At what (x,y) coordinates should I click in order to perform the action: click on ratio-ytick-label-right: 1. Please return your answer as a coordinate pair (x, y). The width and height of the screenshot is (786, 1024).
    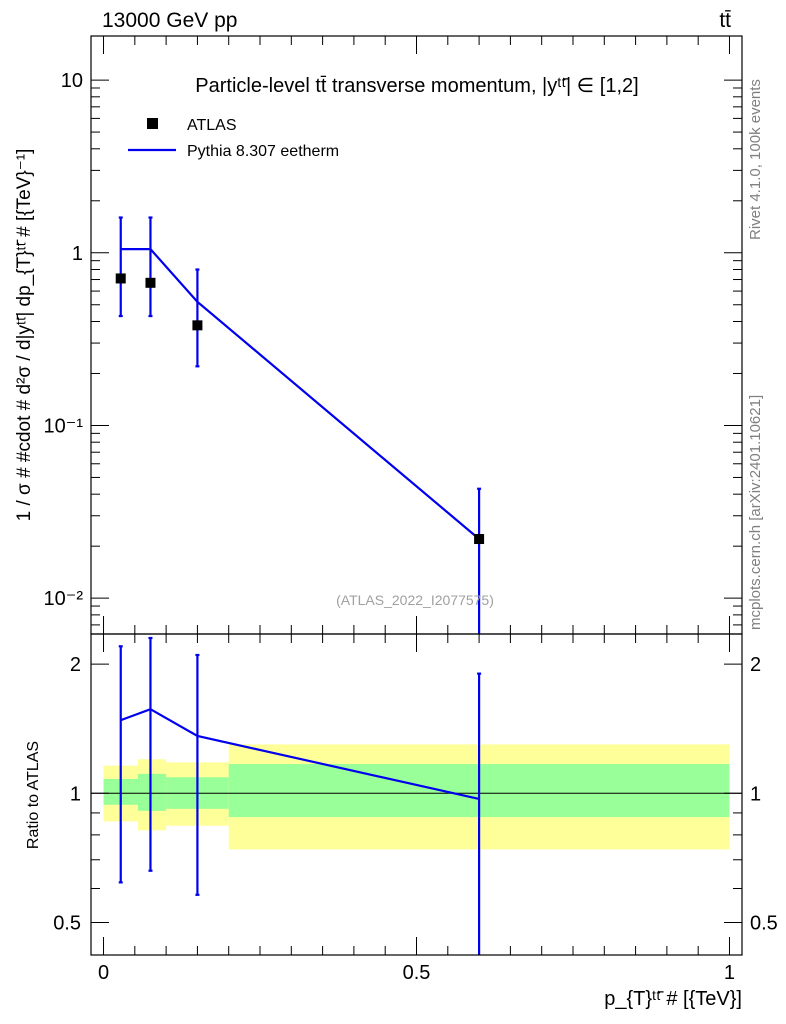
    Looking at the image, I should click on (755, 794).